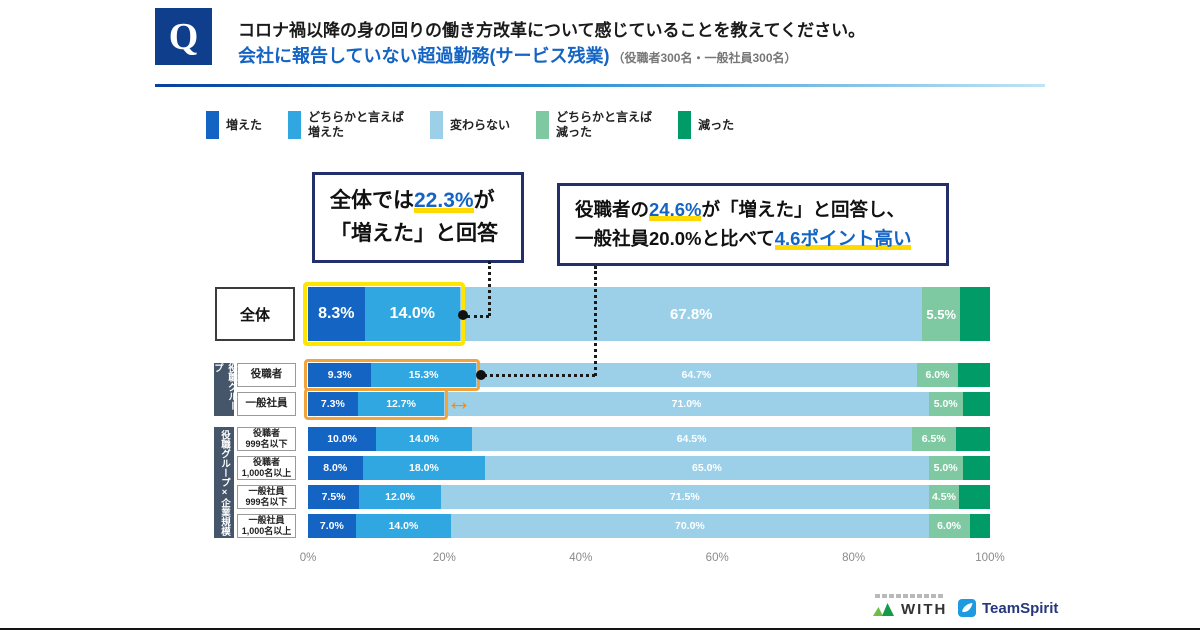  I want to click on bar-segment-value: 6.5%, so click(933, 439).